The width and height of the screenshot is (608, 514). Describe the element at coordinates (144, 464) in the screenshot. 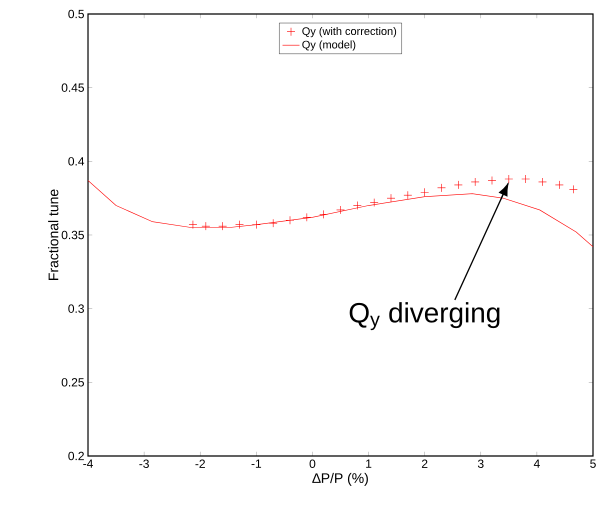

I see `x-tick-label: -3` at that location.